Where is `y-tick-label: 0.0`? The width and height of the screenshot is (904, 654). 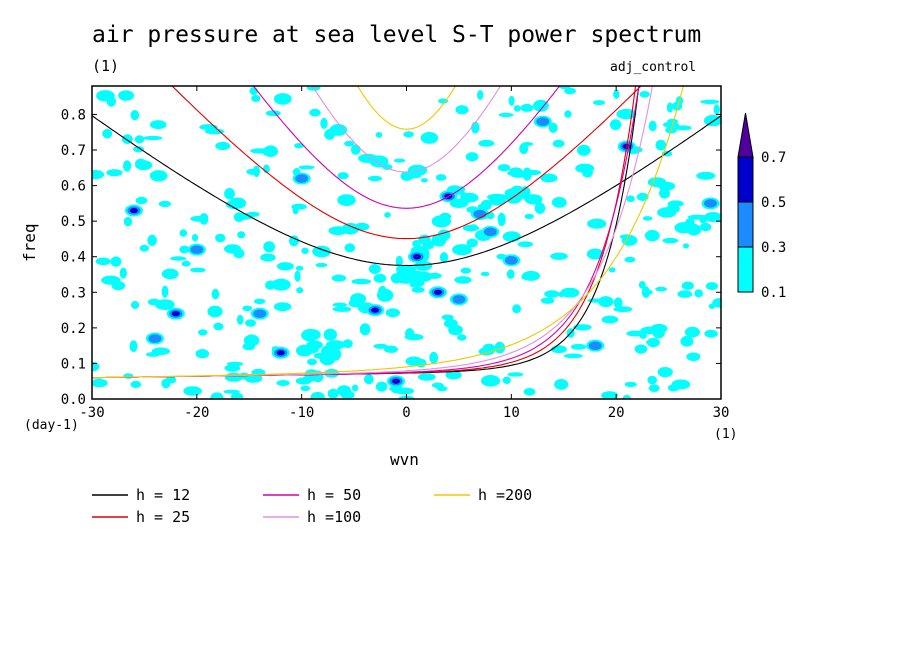
y-tick-label: 0.0 is located at coordinates (73, 400).